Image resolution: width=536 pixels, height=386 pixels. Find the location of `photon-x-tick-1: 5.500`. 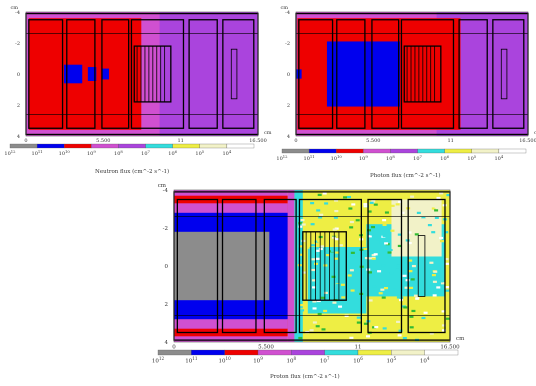

photon-x-tick-1: 5.500 is located at coordinates (373, 141).